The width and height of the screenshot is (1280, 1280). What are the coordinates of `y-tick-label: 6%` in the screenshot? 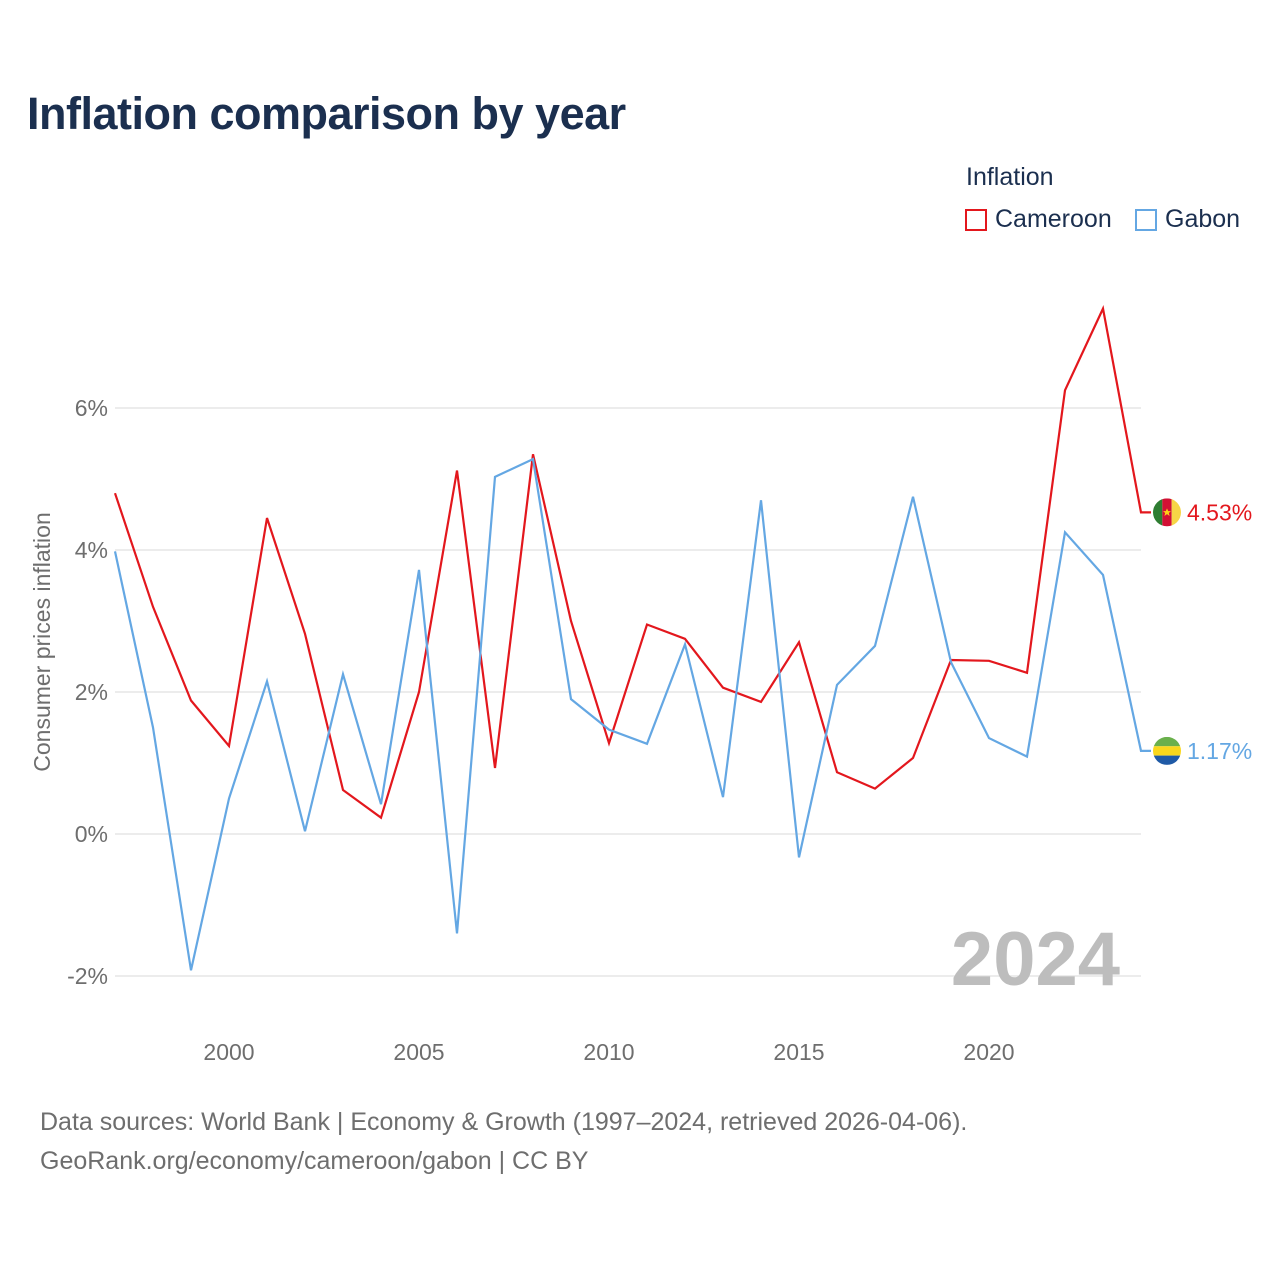 It's located at (91, 408).